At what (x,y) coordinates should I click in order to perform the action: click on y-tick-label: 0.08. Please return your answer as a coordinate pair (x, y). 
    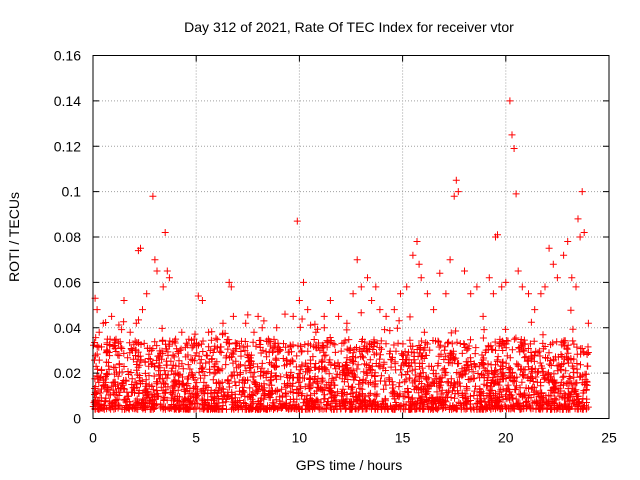
    Looking at the image, I should click on (67, 237).